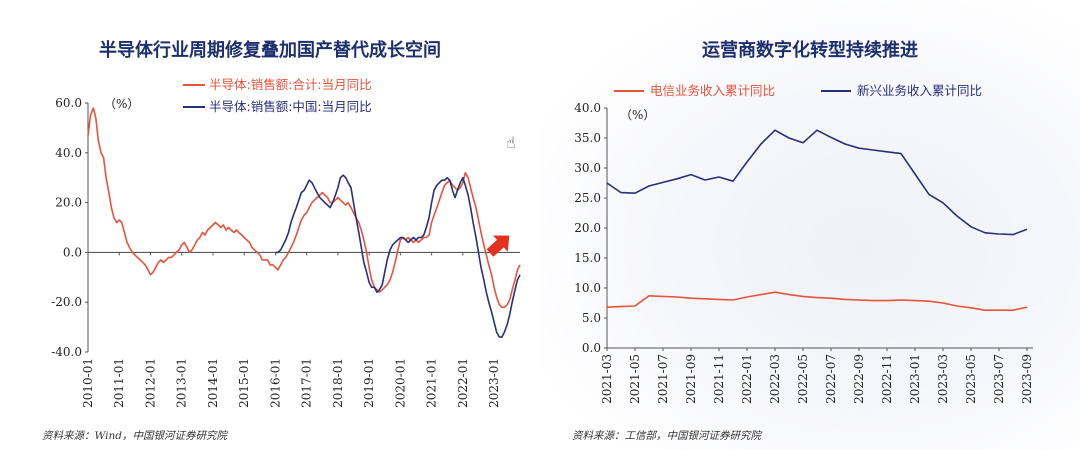 The width and height of the screenshot is (1080, 450). What do you see at coordinates (591, 318) in the screenshot?
I see `y-tick-label: 5.0` at bounding box center [591, 318].